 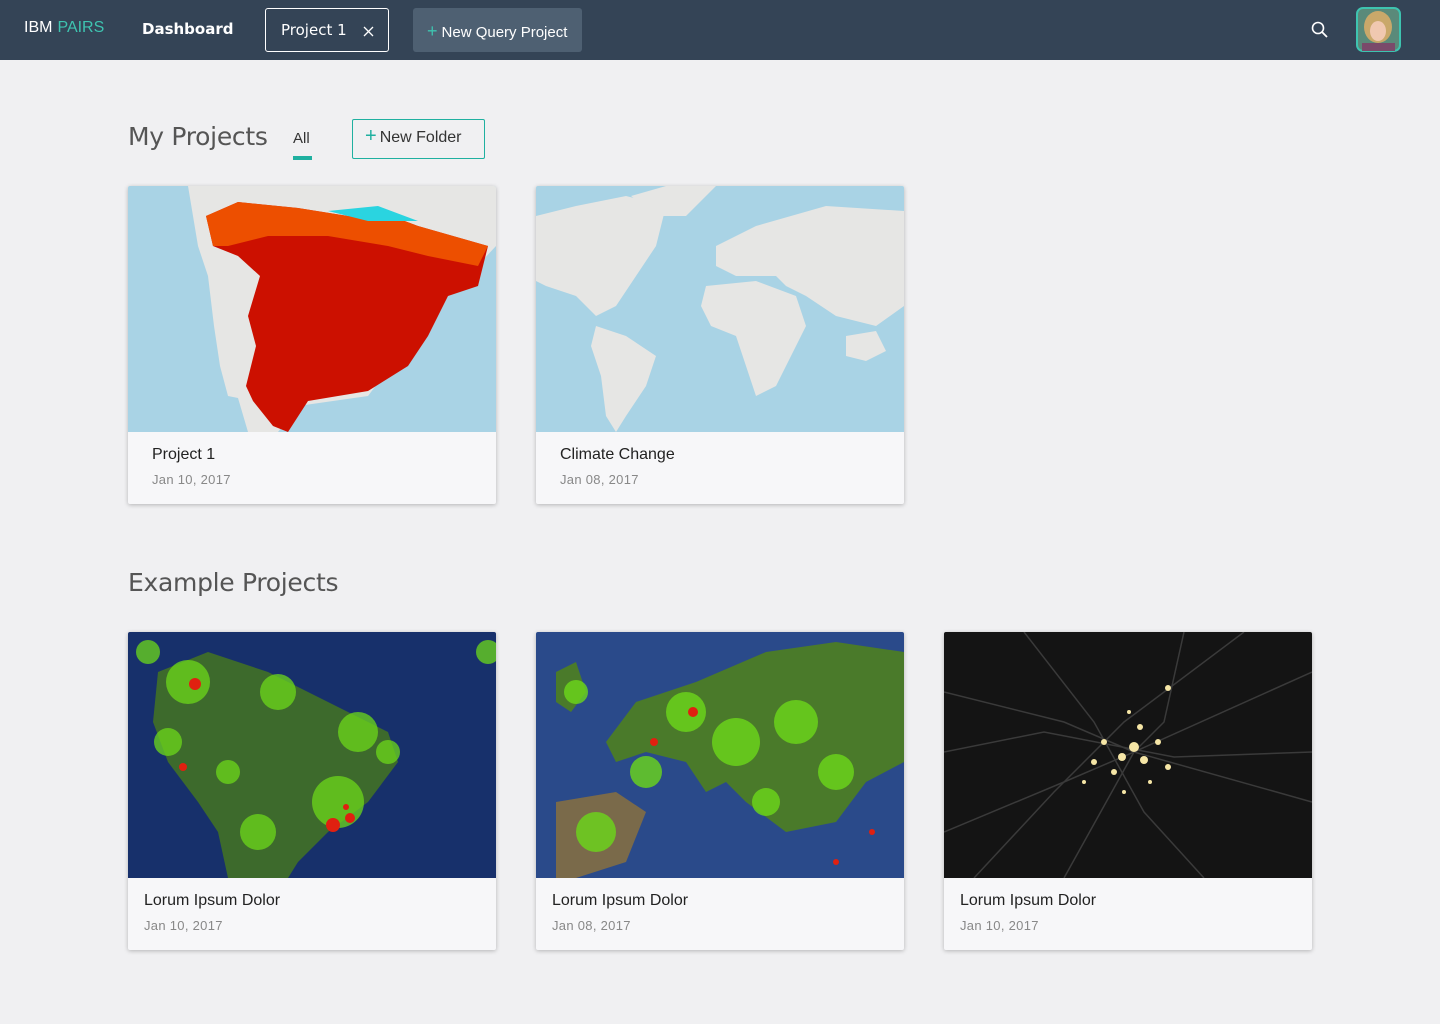 What do you see at coordinates (233, 582) in the screenshot?
I see `section-title: Example Projects` at bounding box center [233, 582].